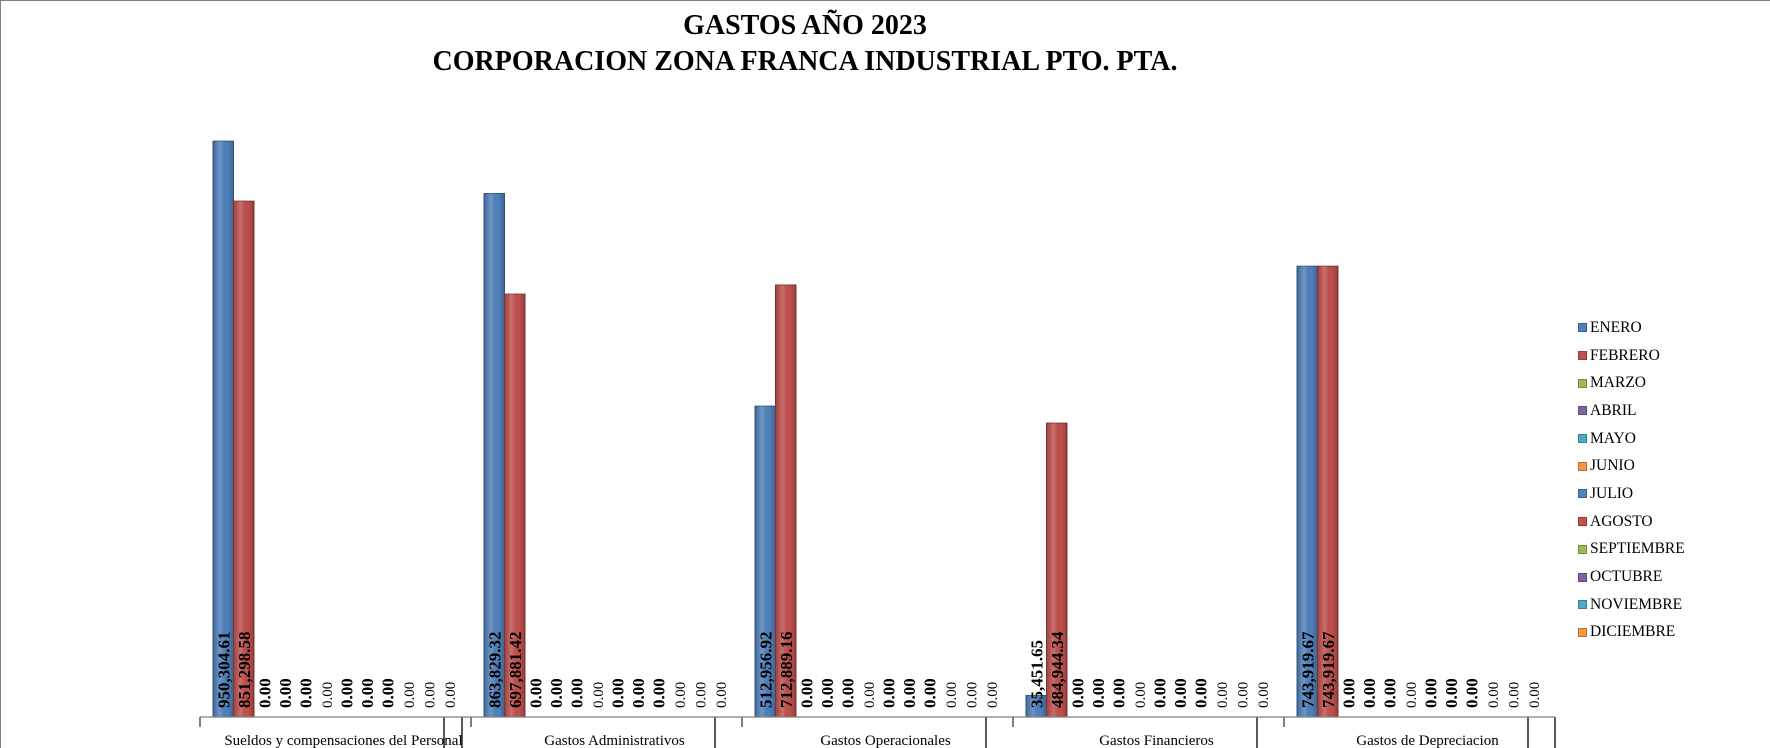 The height and width of the screenshot is (748, 1770). I want to click on category-label: Gastos Administrativos, so click(614, 740).